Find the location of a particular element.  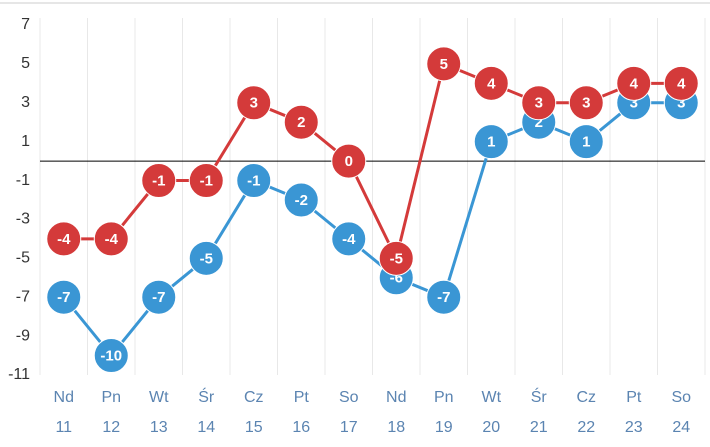

data-point: -1 is located at coordinates (159, 181).